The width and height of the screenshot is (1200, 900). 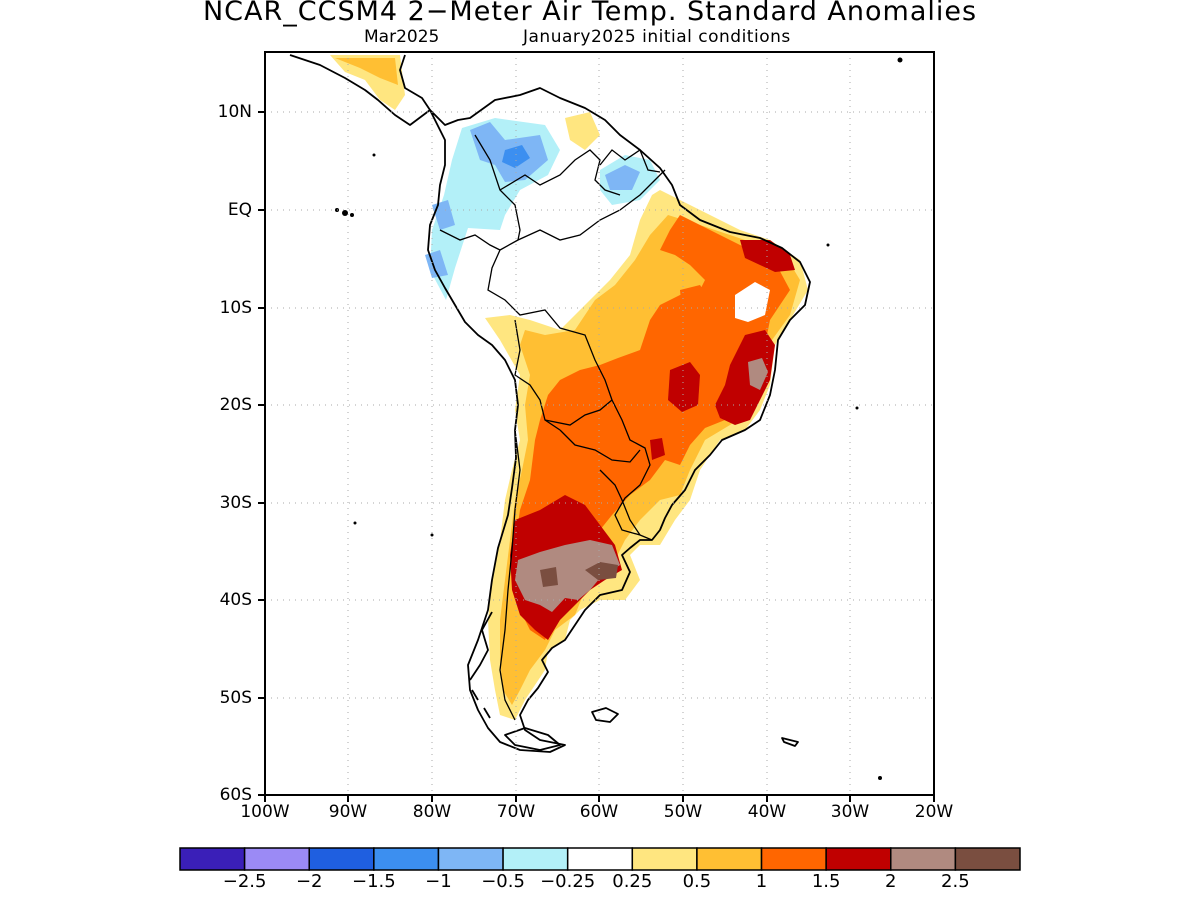 I want to click on colorbar-label: −1, so click(x=438, y=881).